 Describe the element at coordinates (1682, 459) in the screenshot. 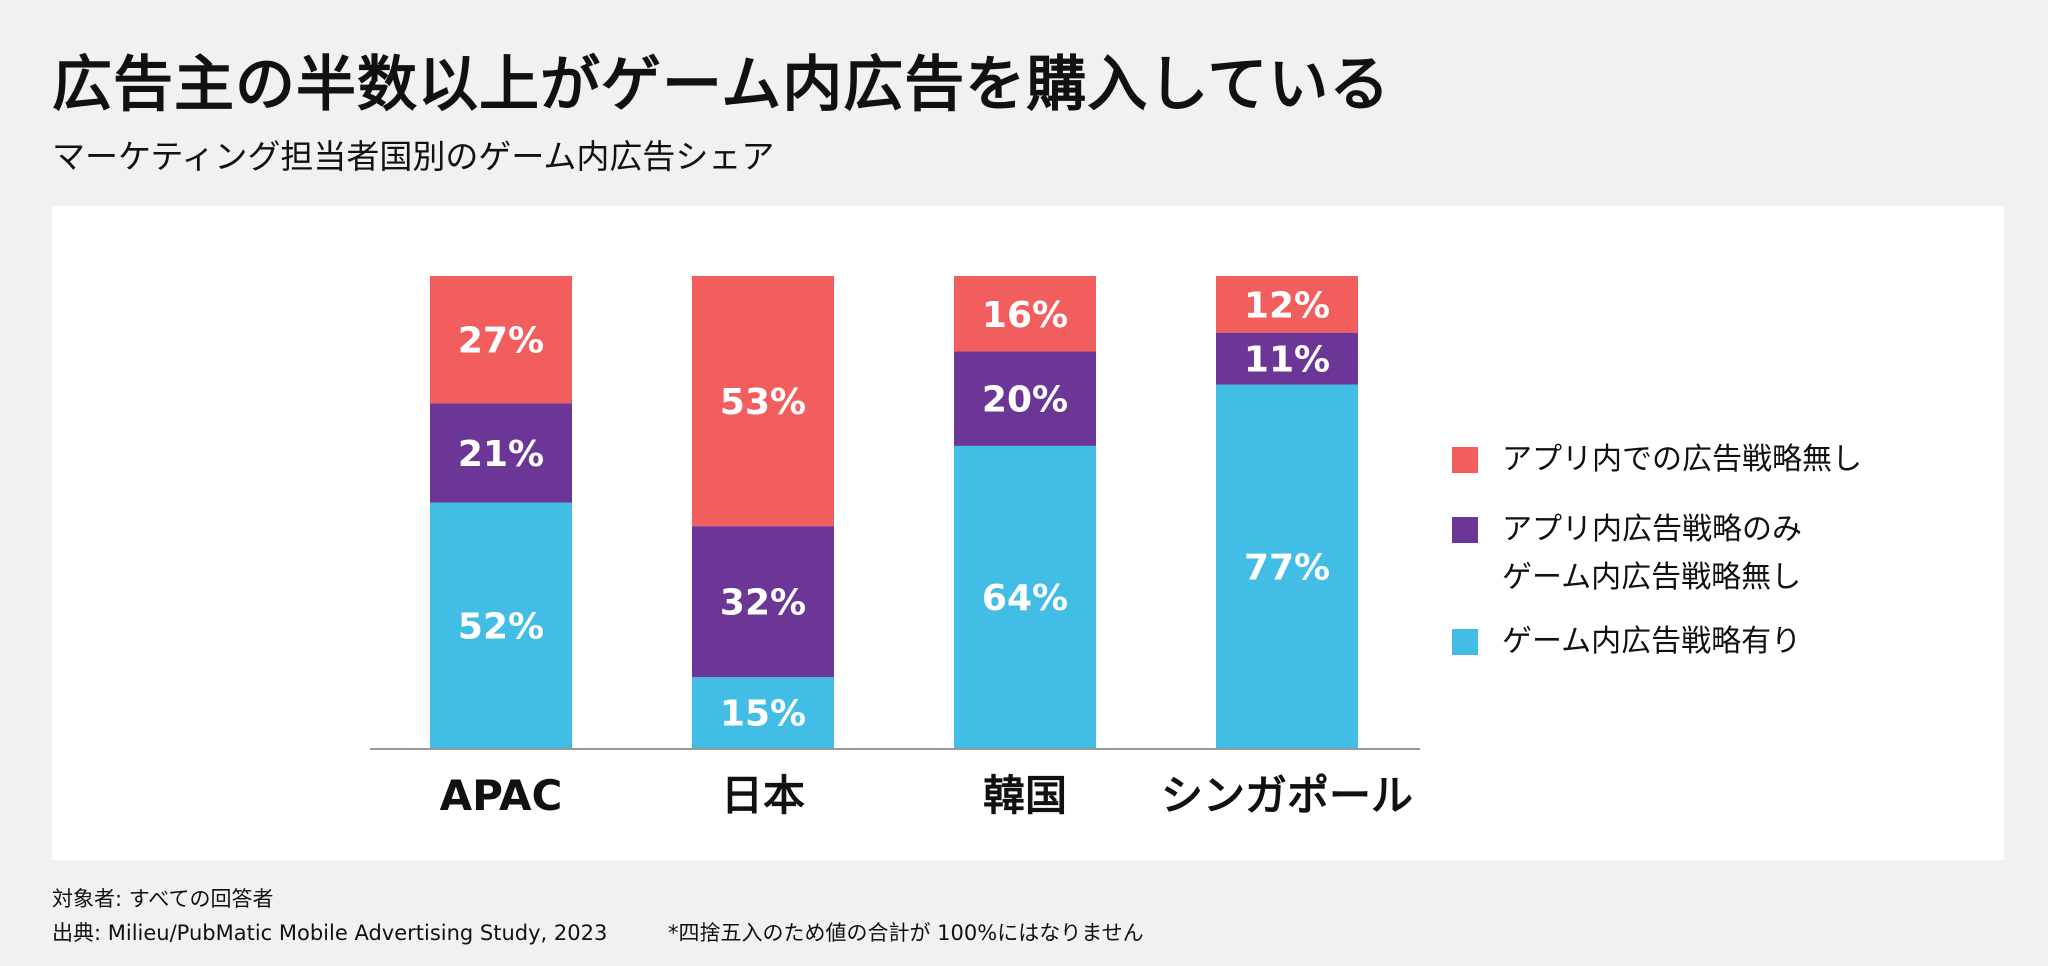

I see `legend-label: アプリ内での広告戦略無し` at that location.